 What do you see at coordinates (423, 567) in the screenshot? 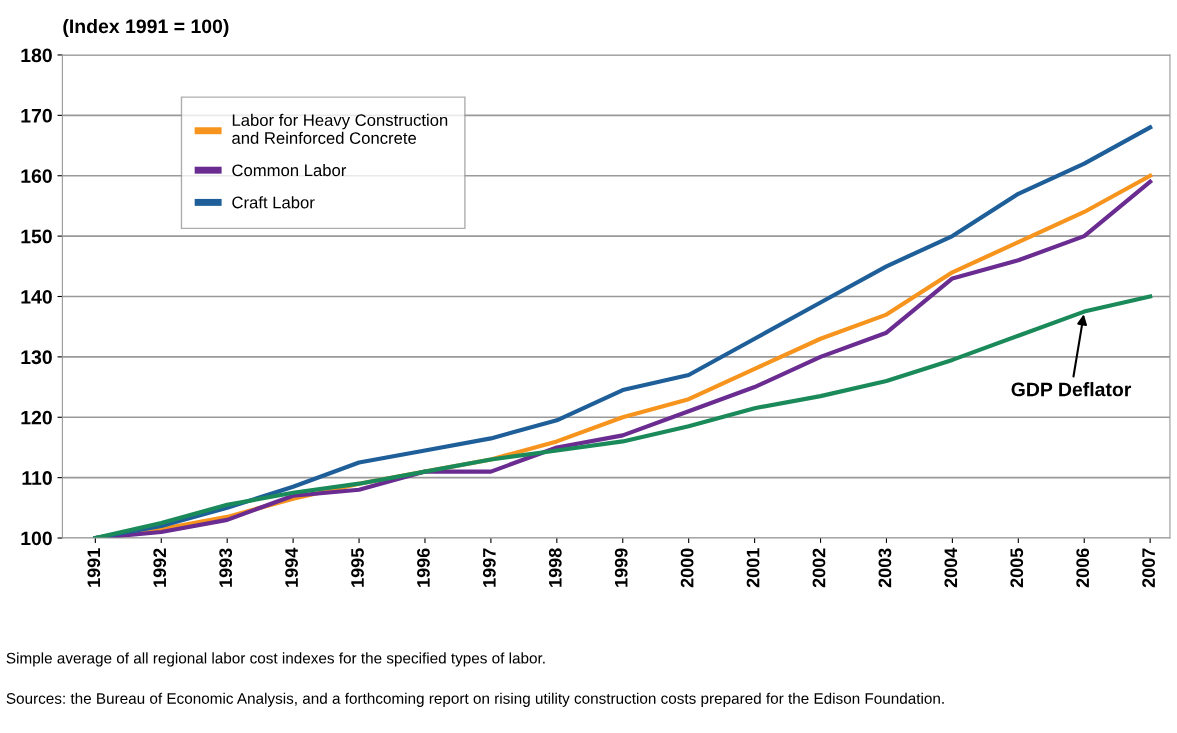
I see `x-tick-label: 1996` at bounding box center [423, 567].